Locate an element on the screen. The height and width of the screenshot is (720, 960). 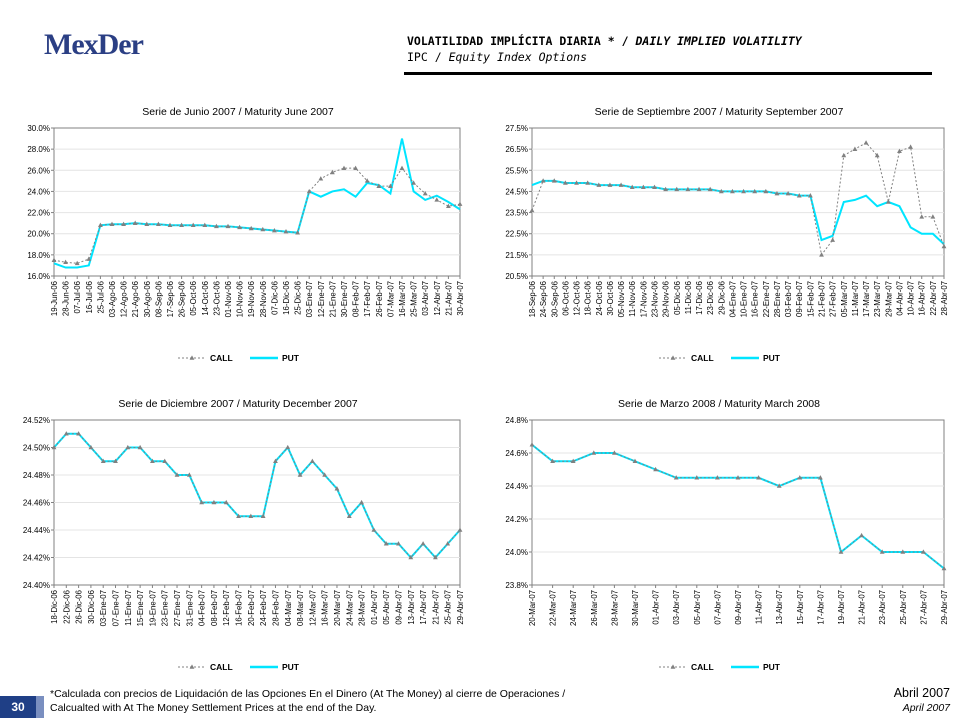
x-tick-label: 26-Feb-07 is located at coordinates (379, 299).